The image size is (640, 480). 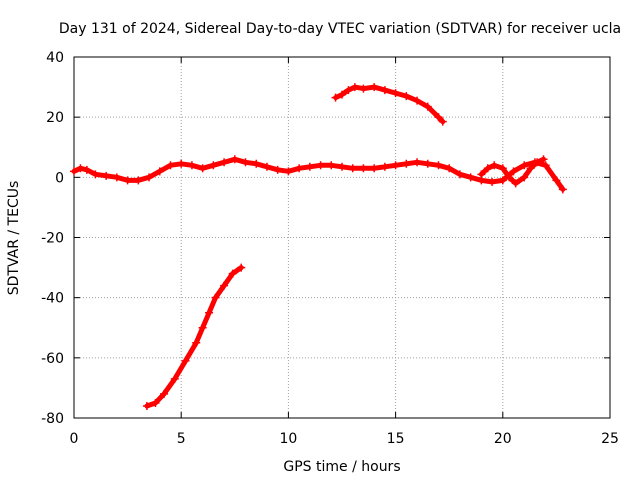 I want to click on y-tick-label: 40, so click(x=55, y=58).